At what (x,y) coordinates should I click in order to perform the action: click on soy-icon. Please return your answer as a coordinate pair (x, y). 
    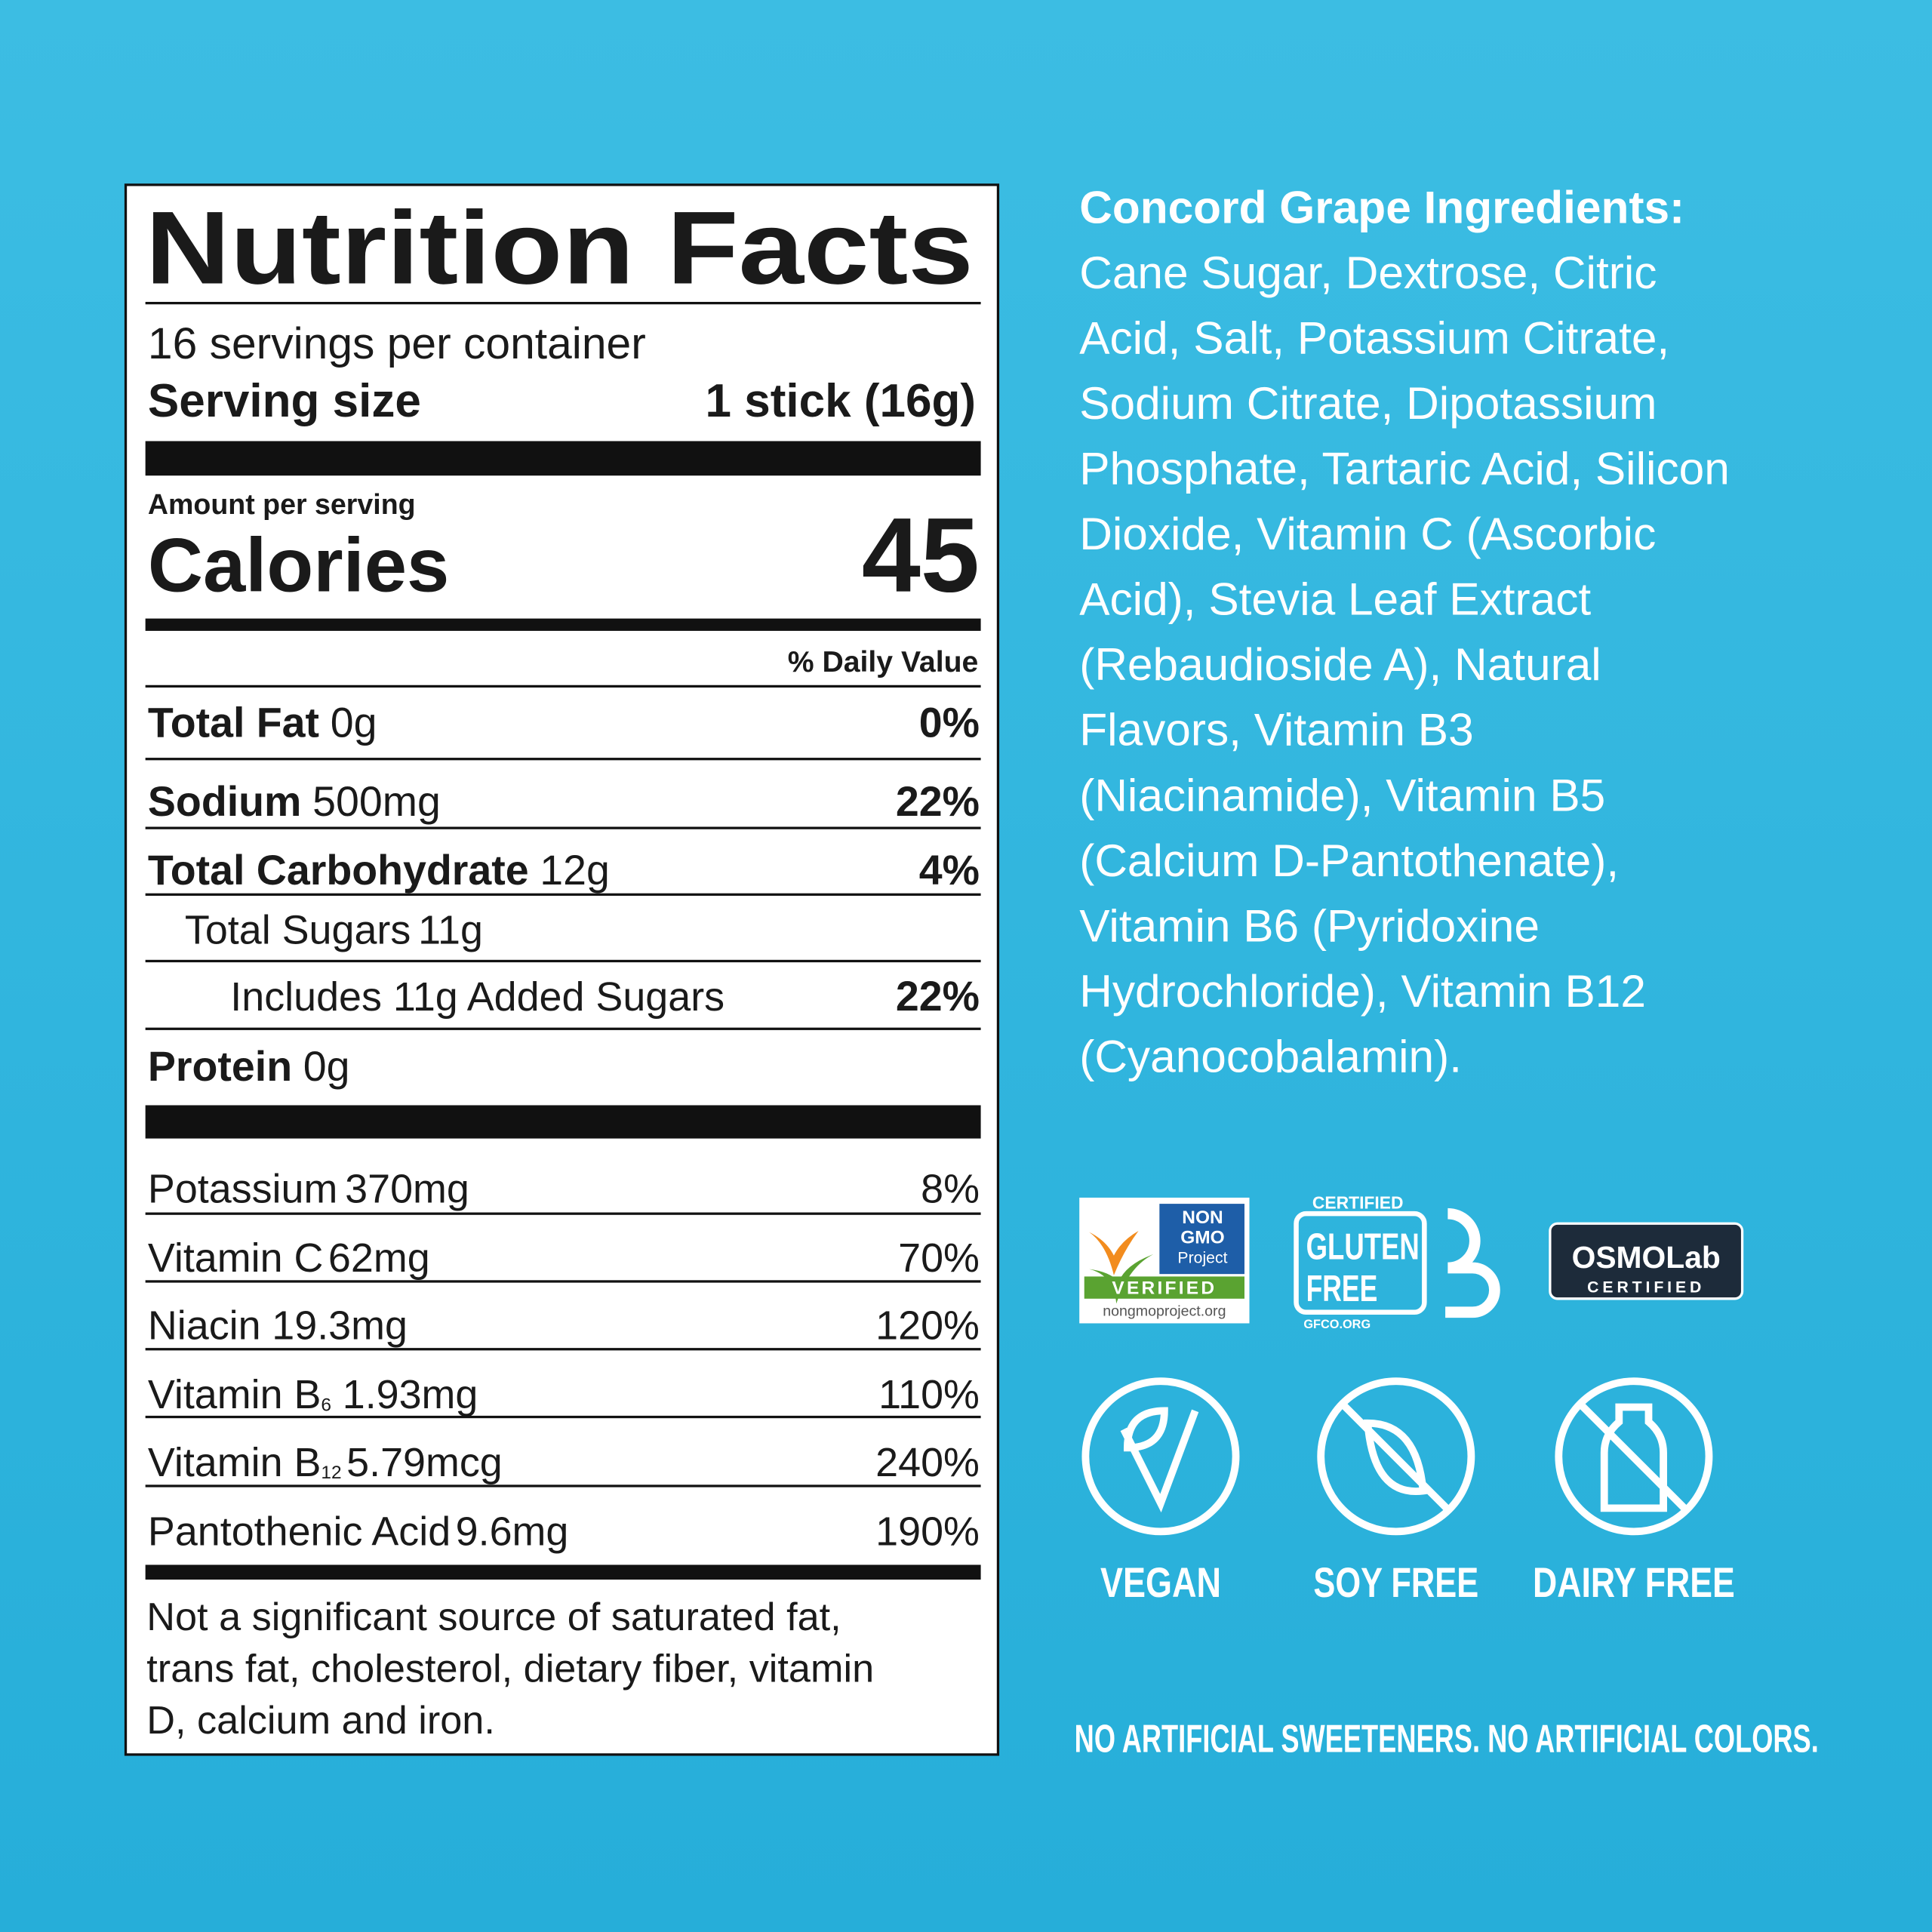
    Looking at the image, I should click on (1396, 1457).